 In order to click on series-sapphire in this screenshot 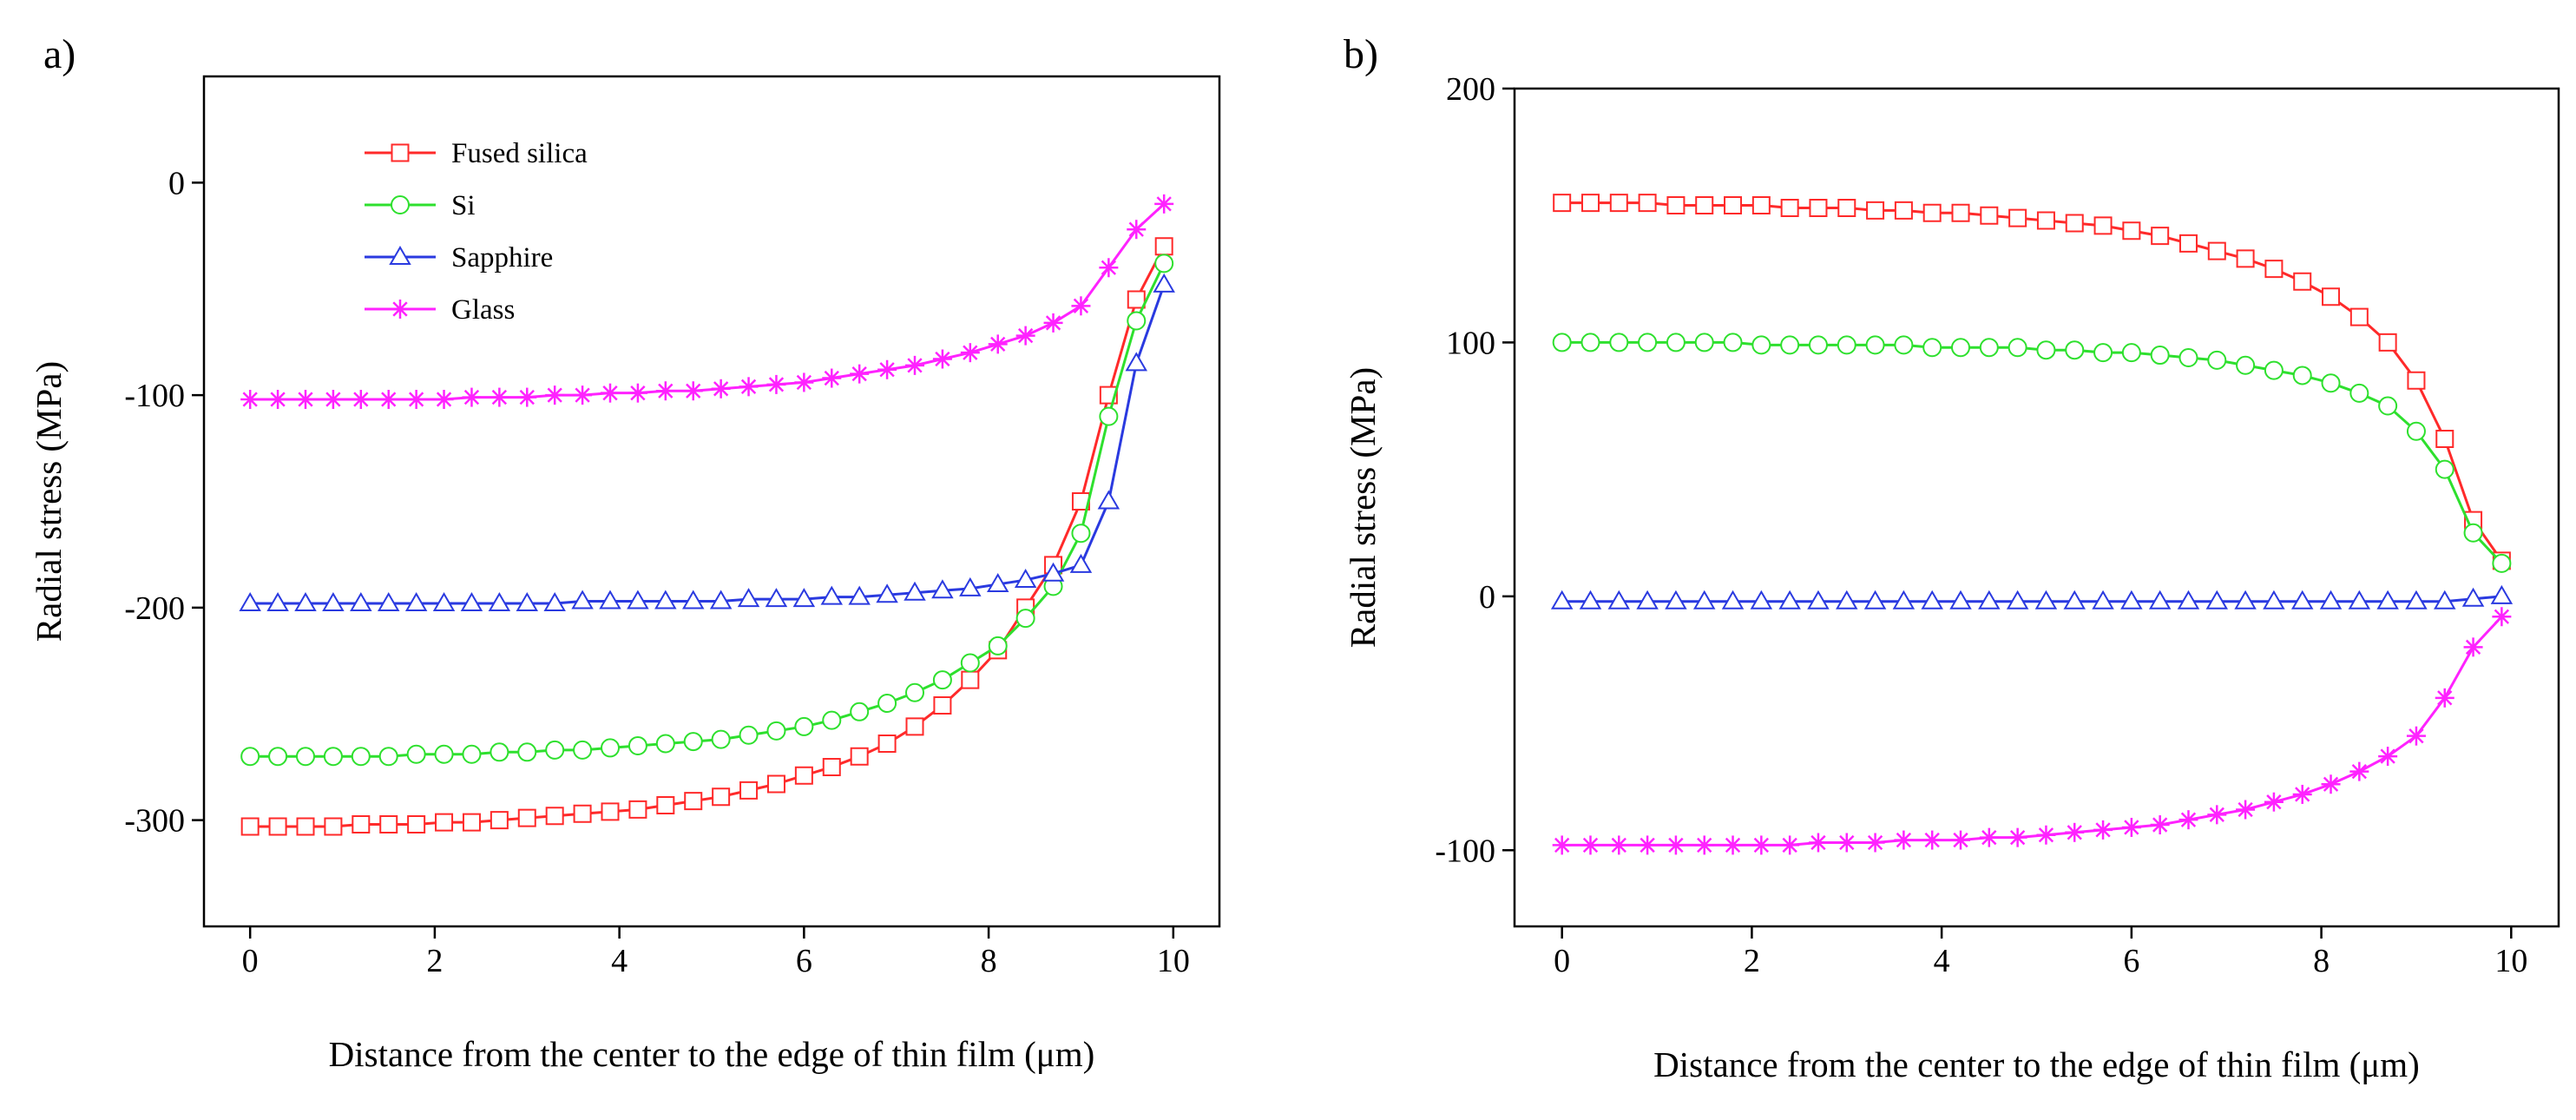, I will do `click(2032, 596)`.